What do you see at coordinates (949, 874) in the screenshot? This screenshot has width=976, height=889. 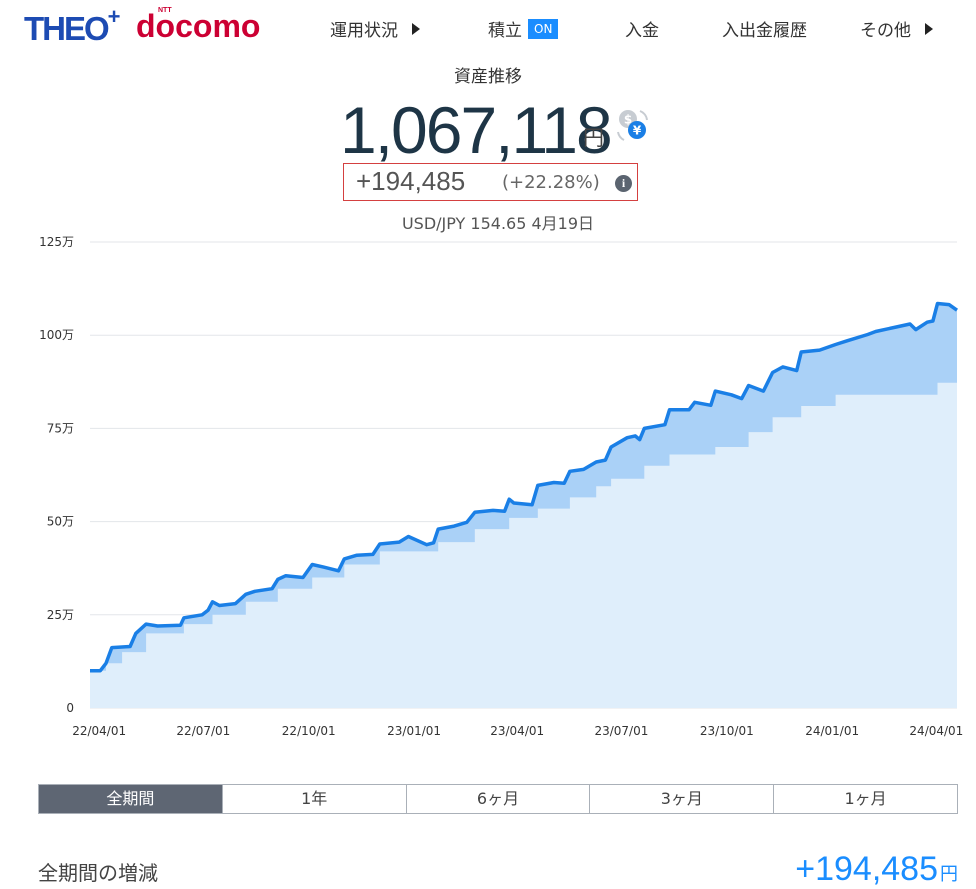 I see `period-change-unit: 円` at bounding box center [949, 874].